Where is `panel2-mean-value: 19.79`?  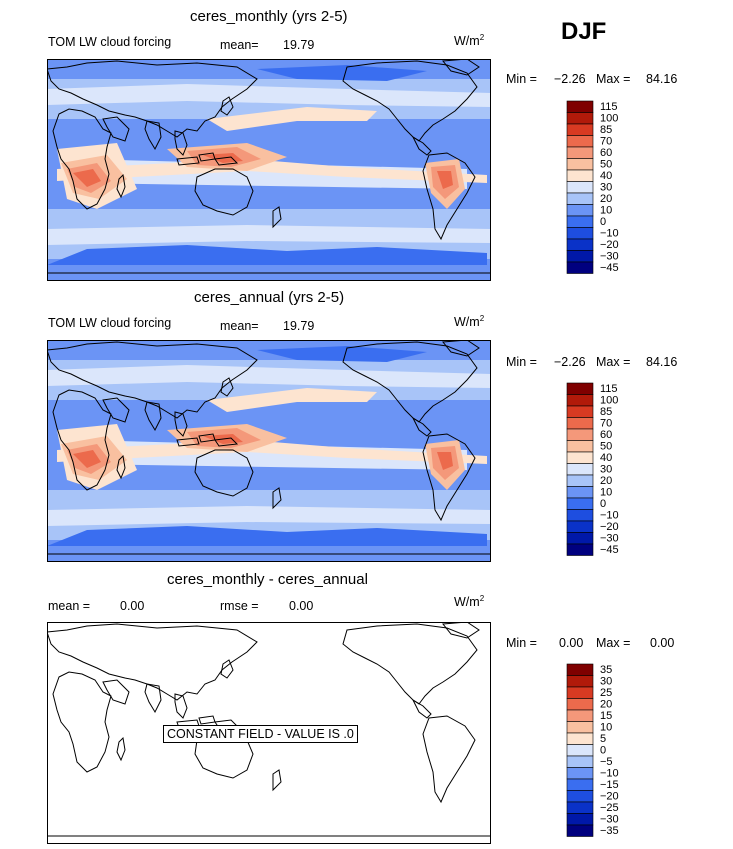 panel2-mean-value: 19.79 is located at coordinates (299, 326).